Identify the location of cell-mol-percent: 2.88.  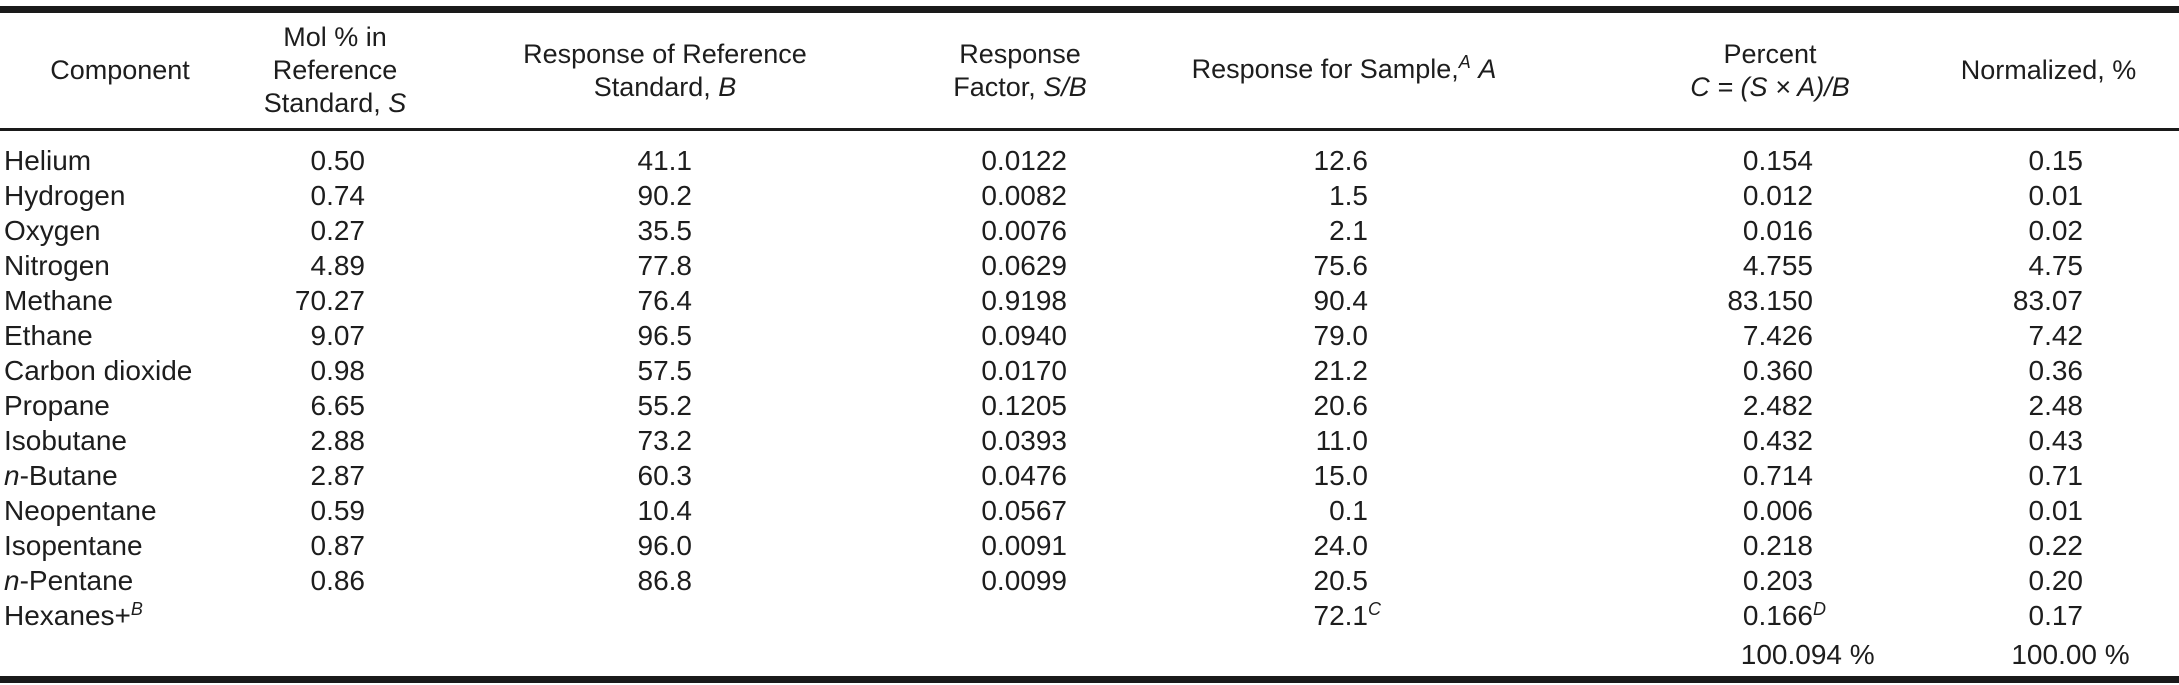
(338, 440).